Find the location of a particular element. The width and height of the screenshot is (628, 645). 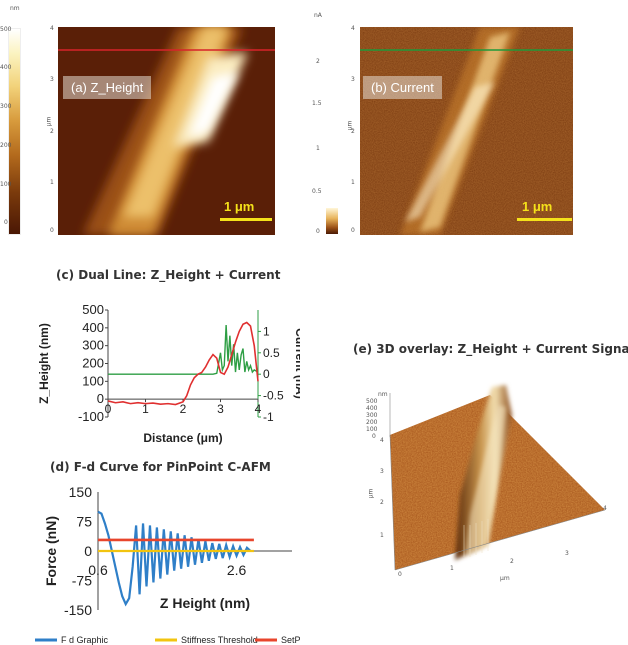

y-axis-title: Z_Height (nm) is located at coordinates (44, 363).